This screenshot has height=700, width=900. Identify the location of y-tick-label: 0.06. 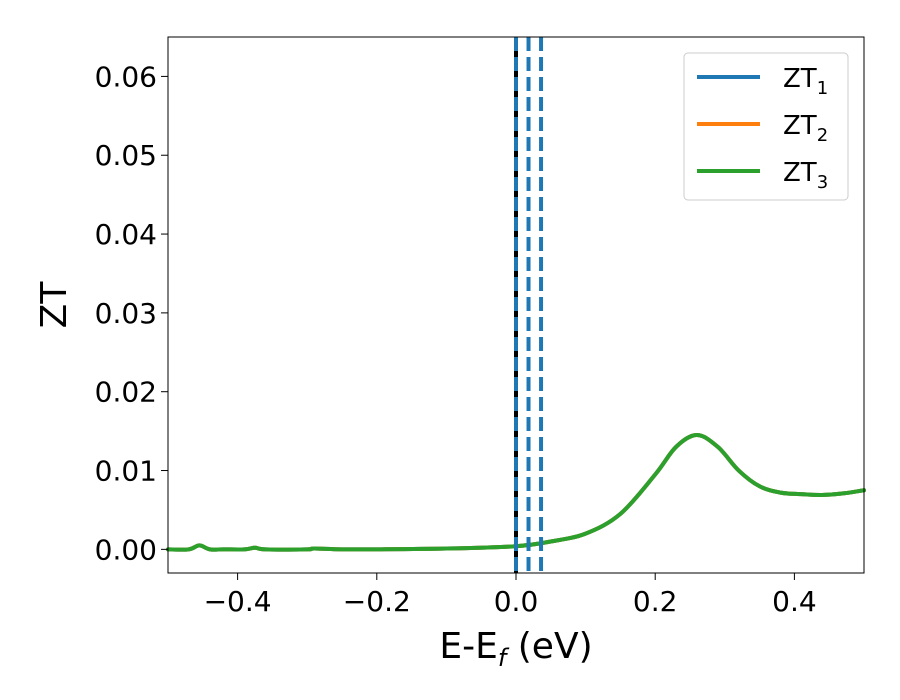
(126, 76).